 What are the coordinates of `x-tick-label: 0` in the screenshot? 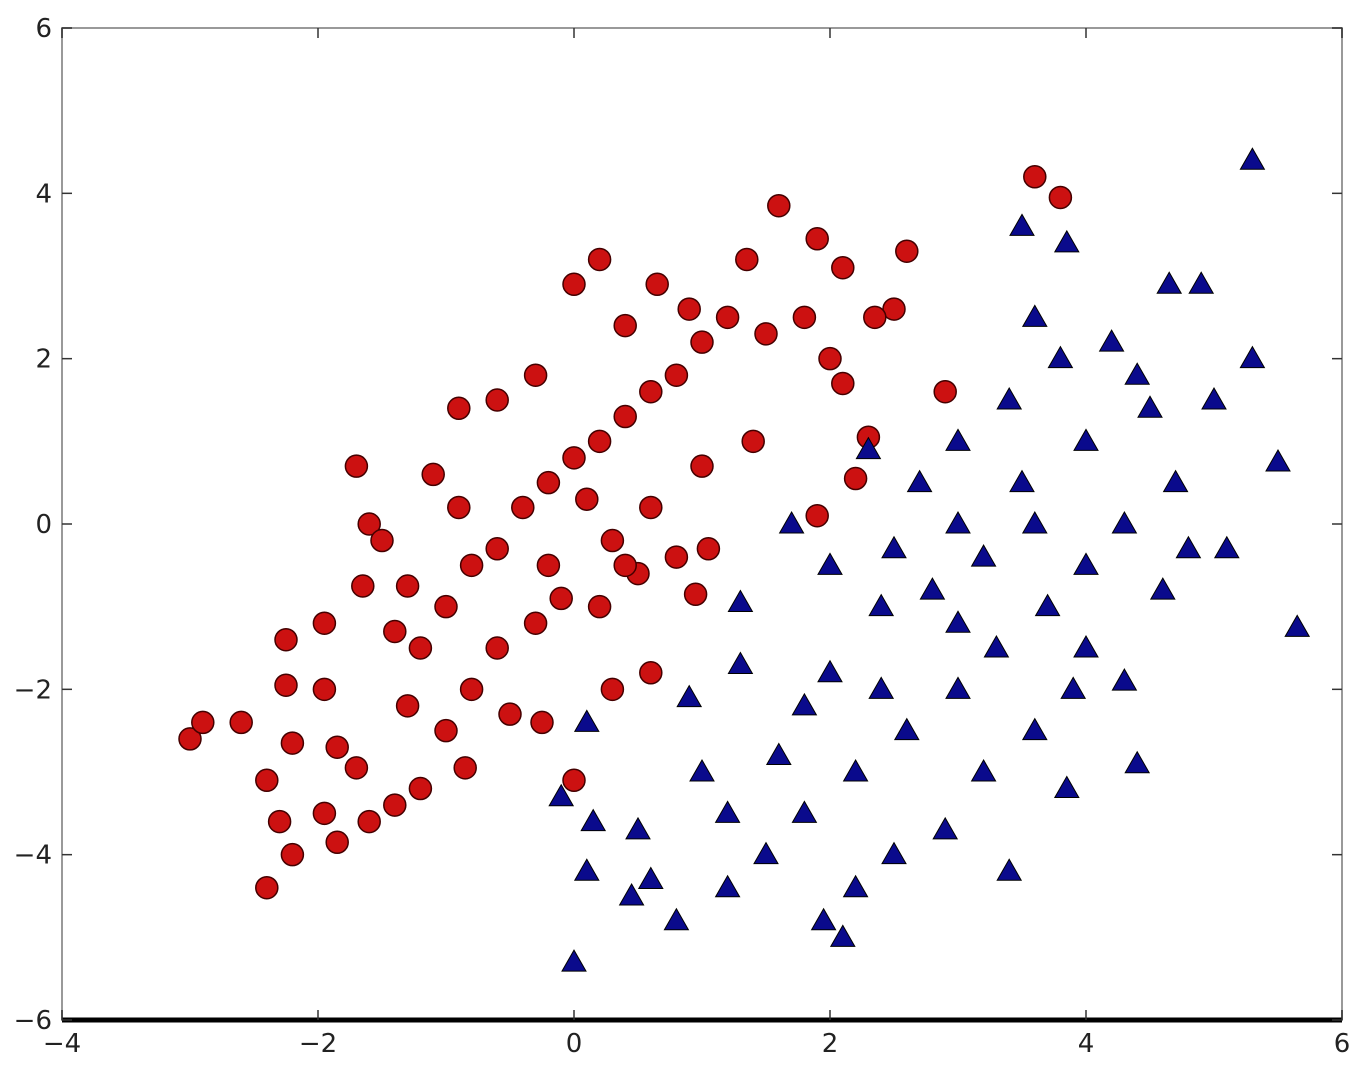 It's located at (574, 1044).